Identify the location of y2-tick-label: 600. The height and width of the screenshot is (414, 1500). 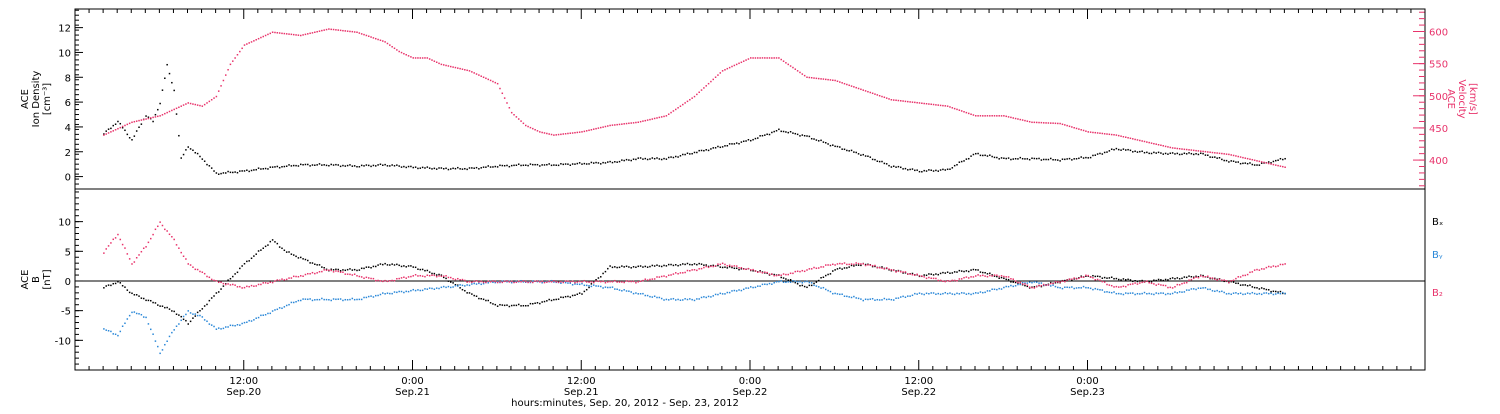
(1438, 33).